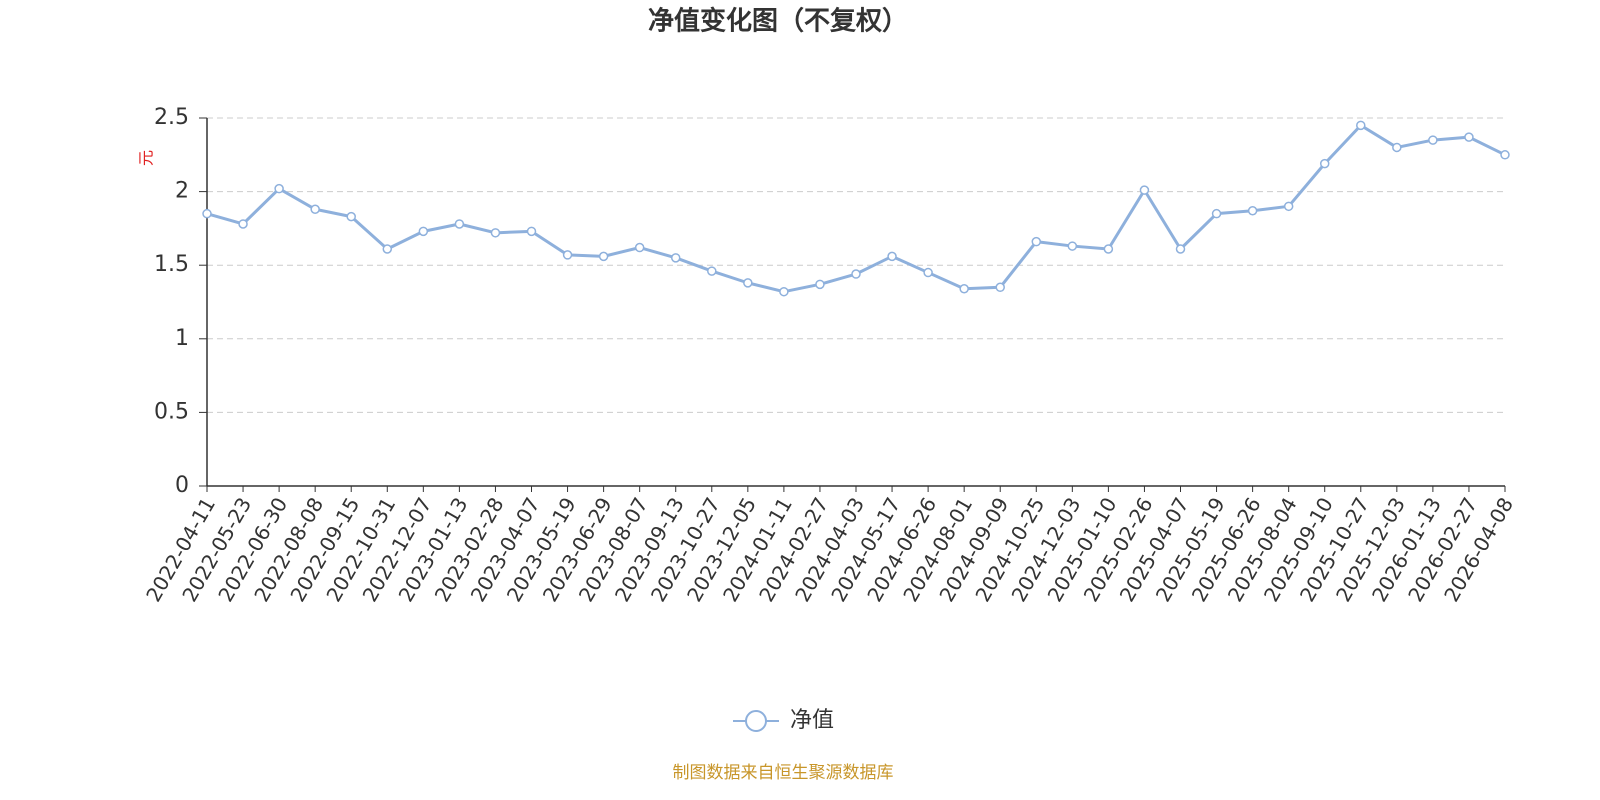 The image size is (1600, 800). Describe the element at coordinates (182, 485) in the screenshot. I see `y-tick-label: 0` at that location.